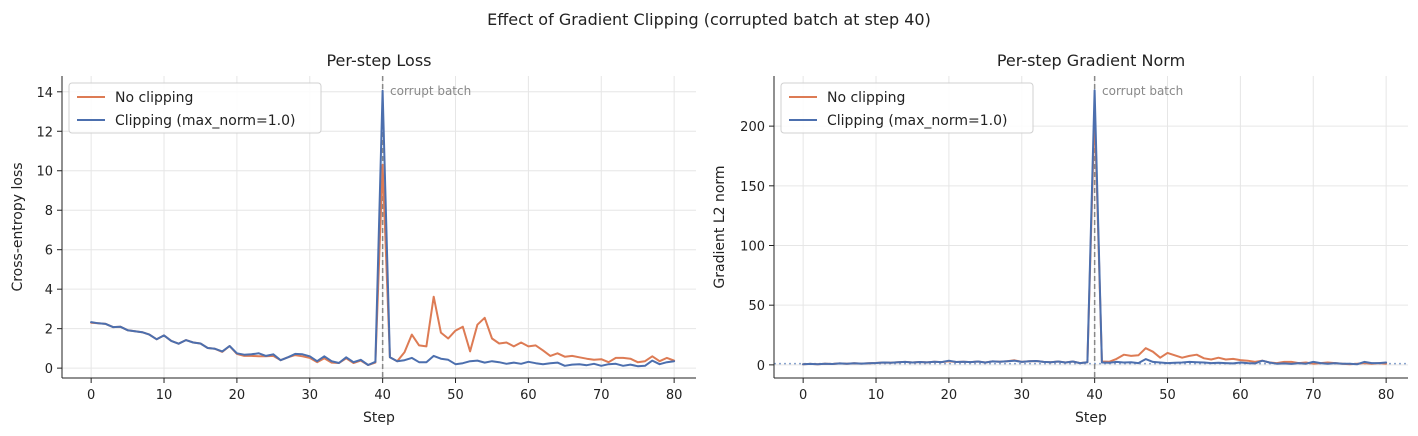 The height and width of the screenshot is (436, 1418). I want to click on y-tick-label: 100, so click(752, 247).